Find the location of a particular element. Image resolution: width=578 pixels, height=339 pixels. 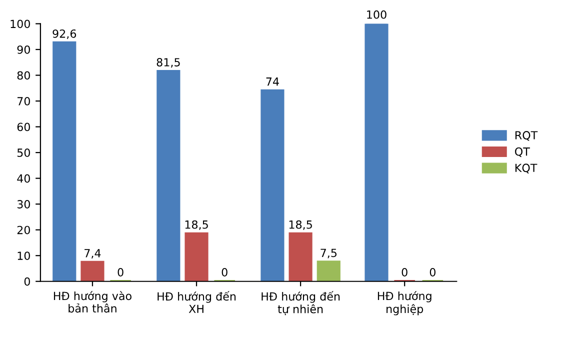

y-tick-label: 80 is located at coordinates (23, 75).